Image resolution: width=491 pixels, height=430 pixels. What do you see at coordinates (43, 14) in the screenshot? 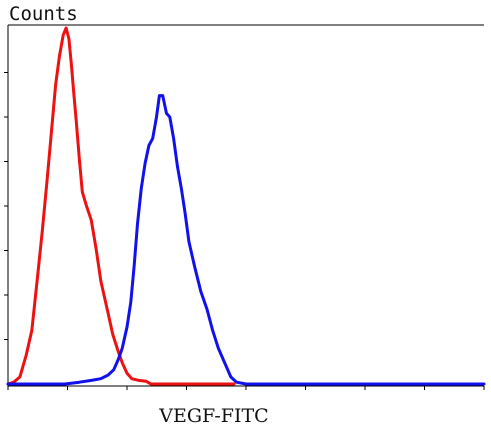
I see `y-axis-label: Counts` at bounding box center [43, 14].